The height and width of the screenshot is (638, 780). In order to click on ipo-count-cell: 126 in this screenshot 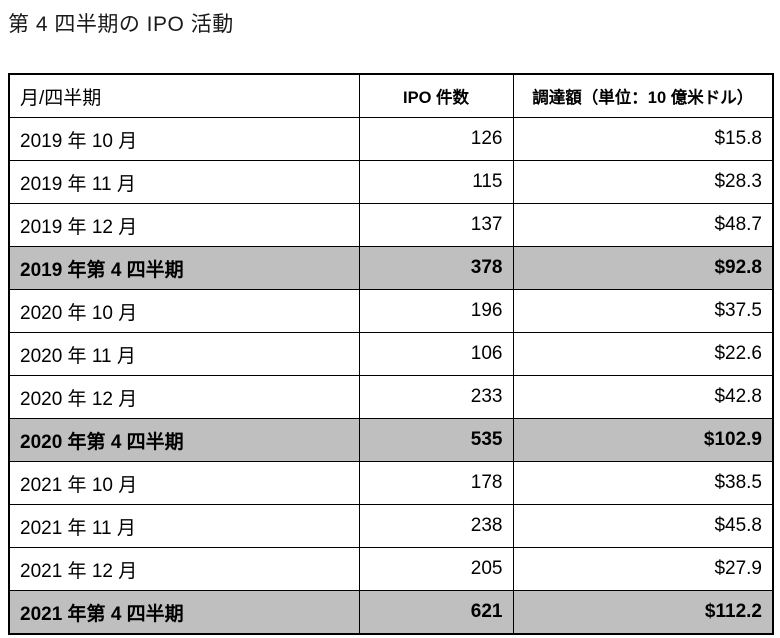, I will do `click(436, 139)`.